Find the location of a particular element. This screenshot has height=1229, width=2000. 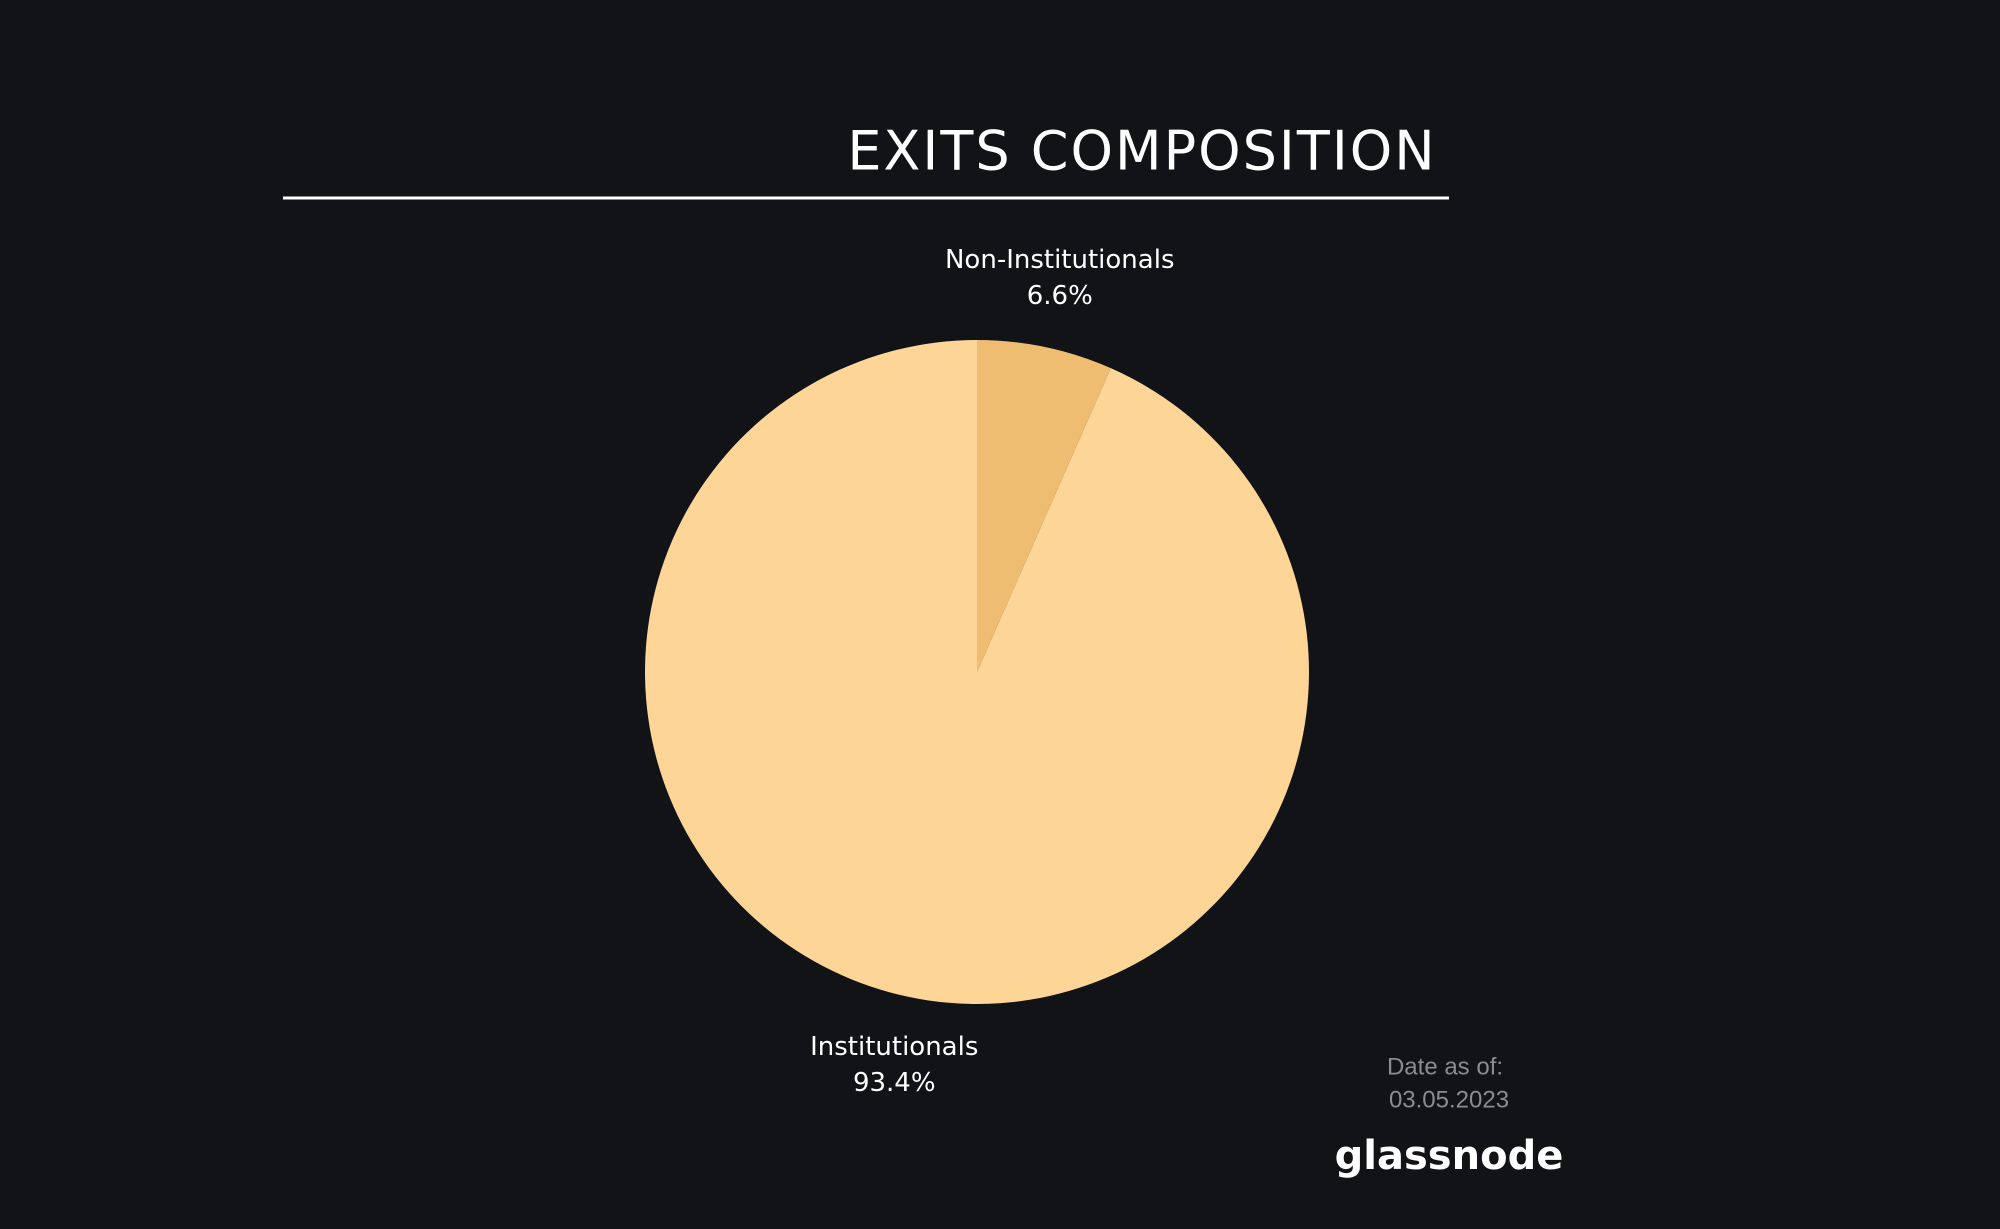

chart-title: EXITS COMPOSITION is located at coordinates (1141, 151).